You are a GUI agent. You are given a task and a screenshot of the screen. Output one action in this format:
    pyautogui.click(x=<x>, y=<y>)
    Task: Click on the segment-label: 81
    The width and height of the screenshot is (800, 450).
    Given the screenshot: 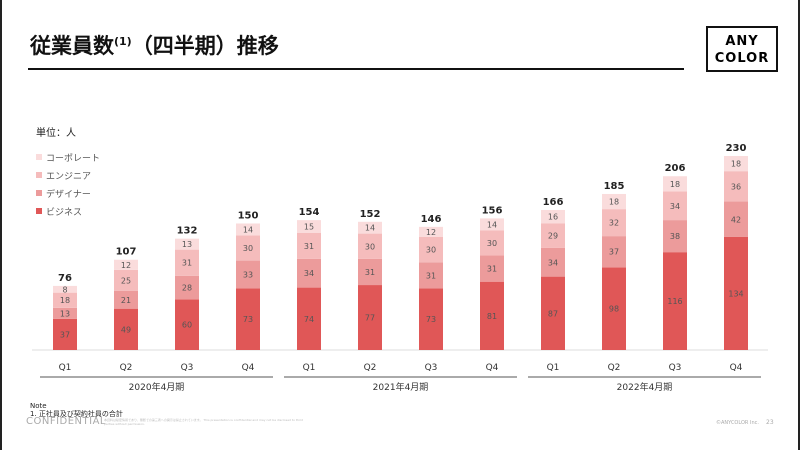 What is the action you would take?
    pyautogui.click(x=492, y=316)
    